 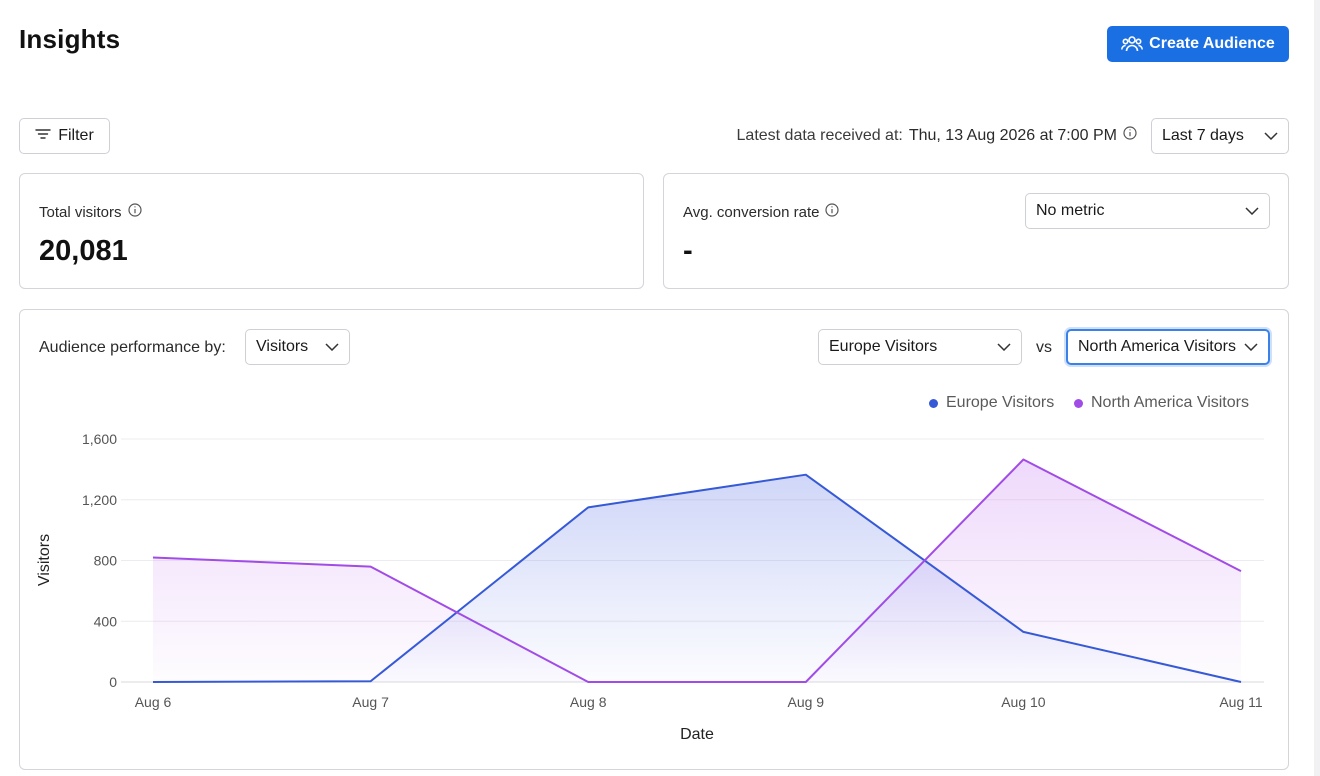 I want to click on conversion-label-row: Avg. conversion rate, so click(x=761, y=212).